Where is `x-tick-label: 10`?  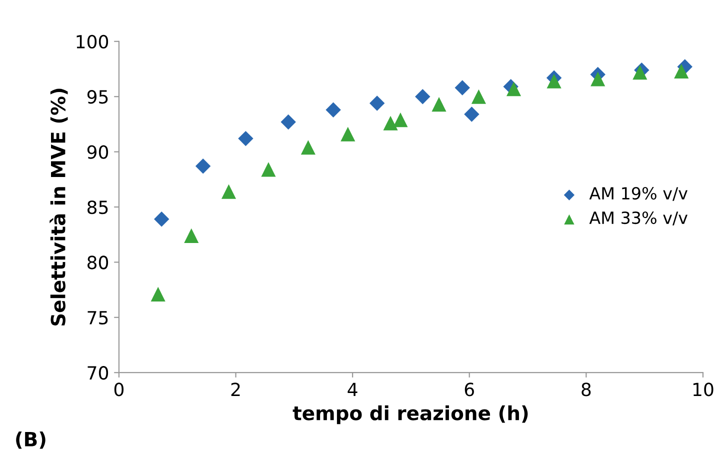
x-tick-label: 10 is located at coordinates (703, 389).